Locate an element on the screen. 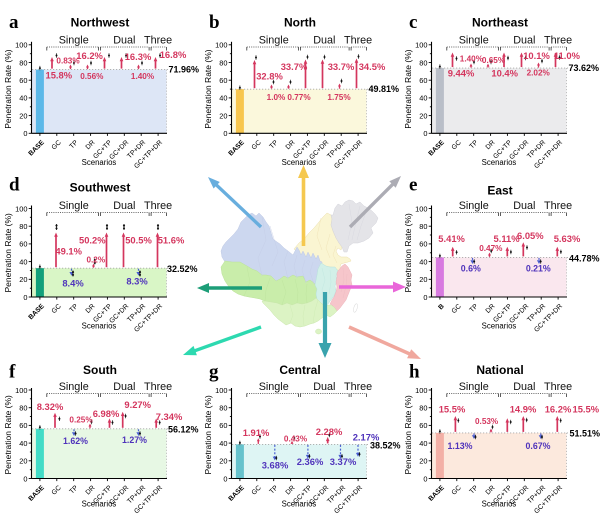 The image size is (600, 530). svg-text: South is located at coordinates (100, 370).